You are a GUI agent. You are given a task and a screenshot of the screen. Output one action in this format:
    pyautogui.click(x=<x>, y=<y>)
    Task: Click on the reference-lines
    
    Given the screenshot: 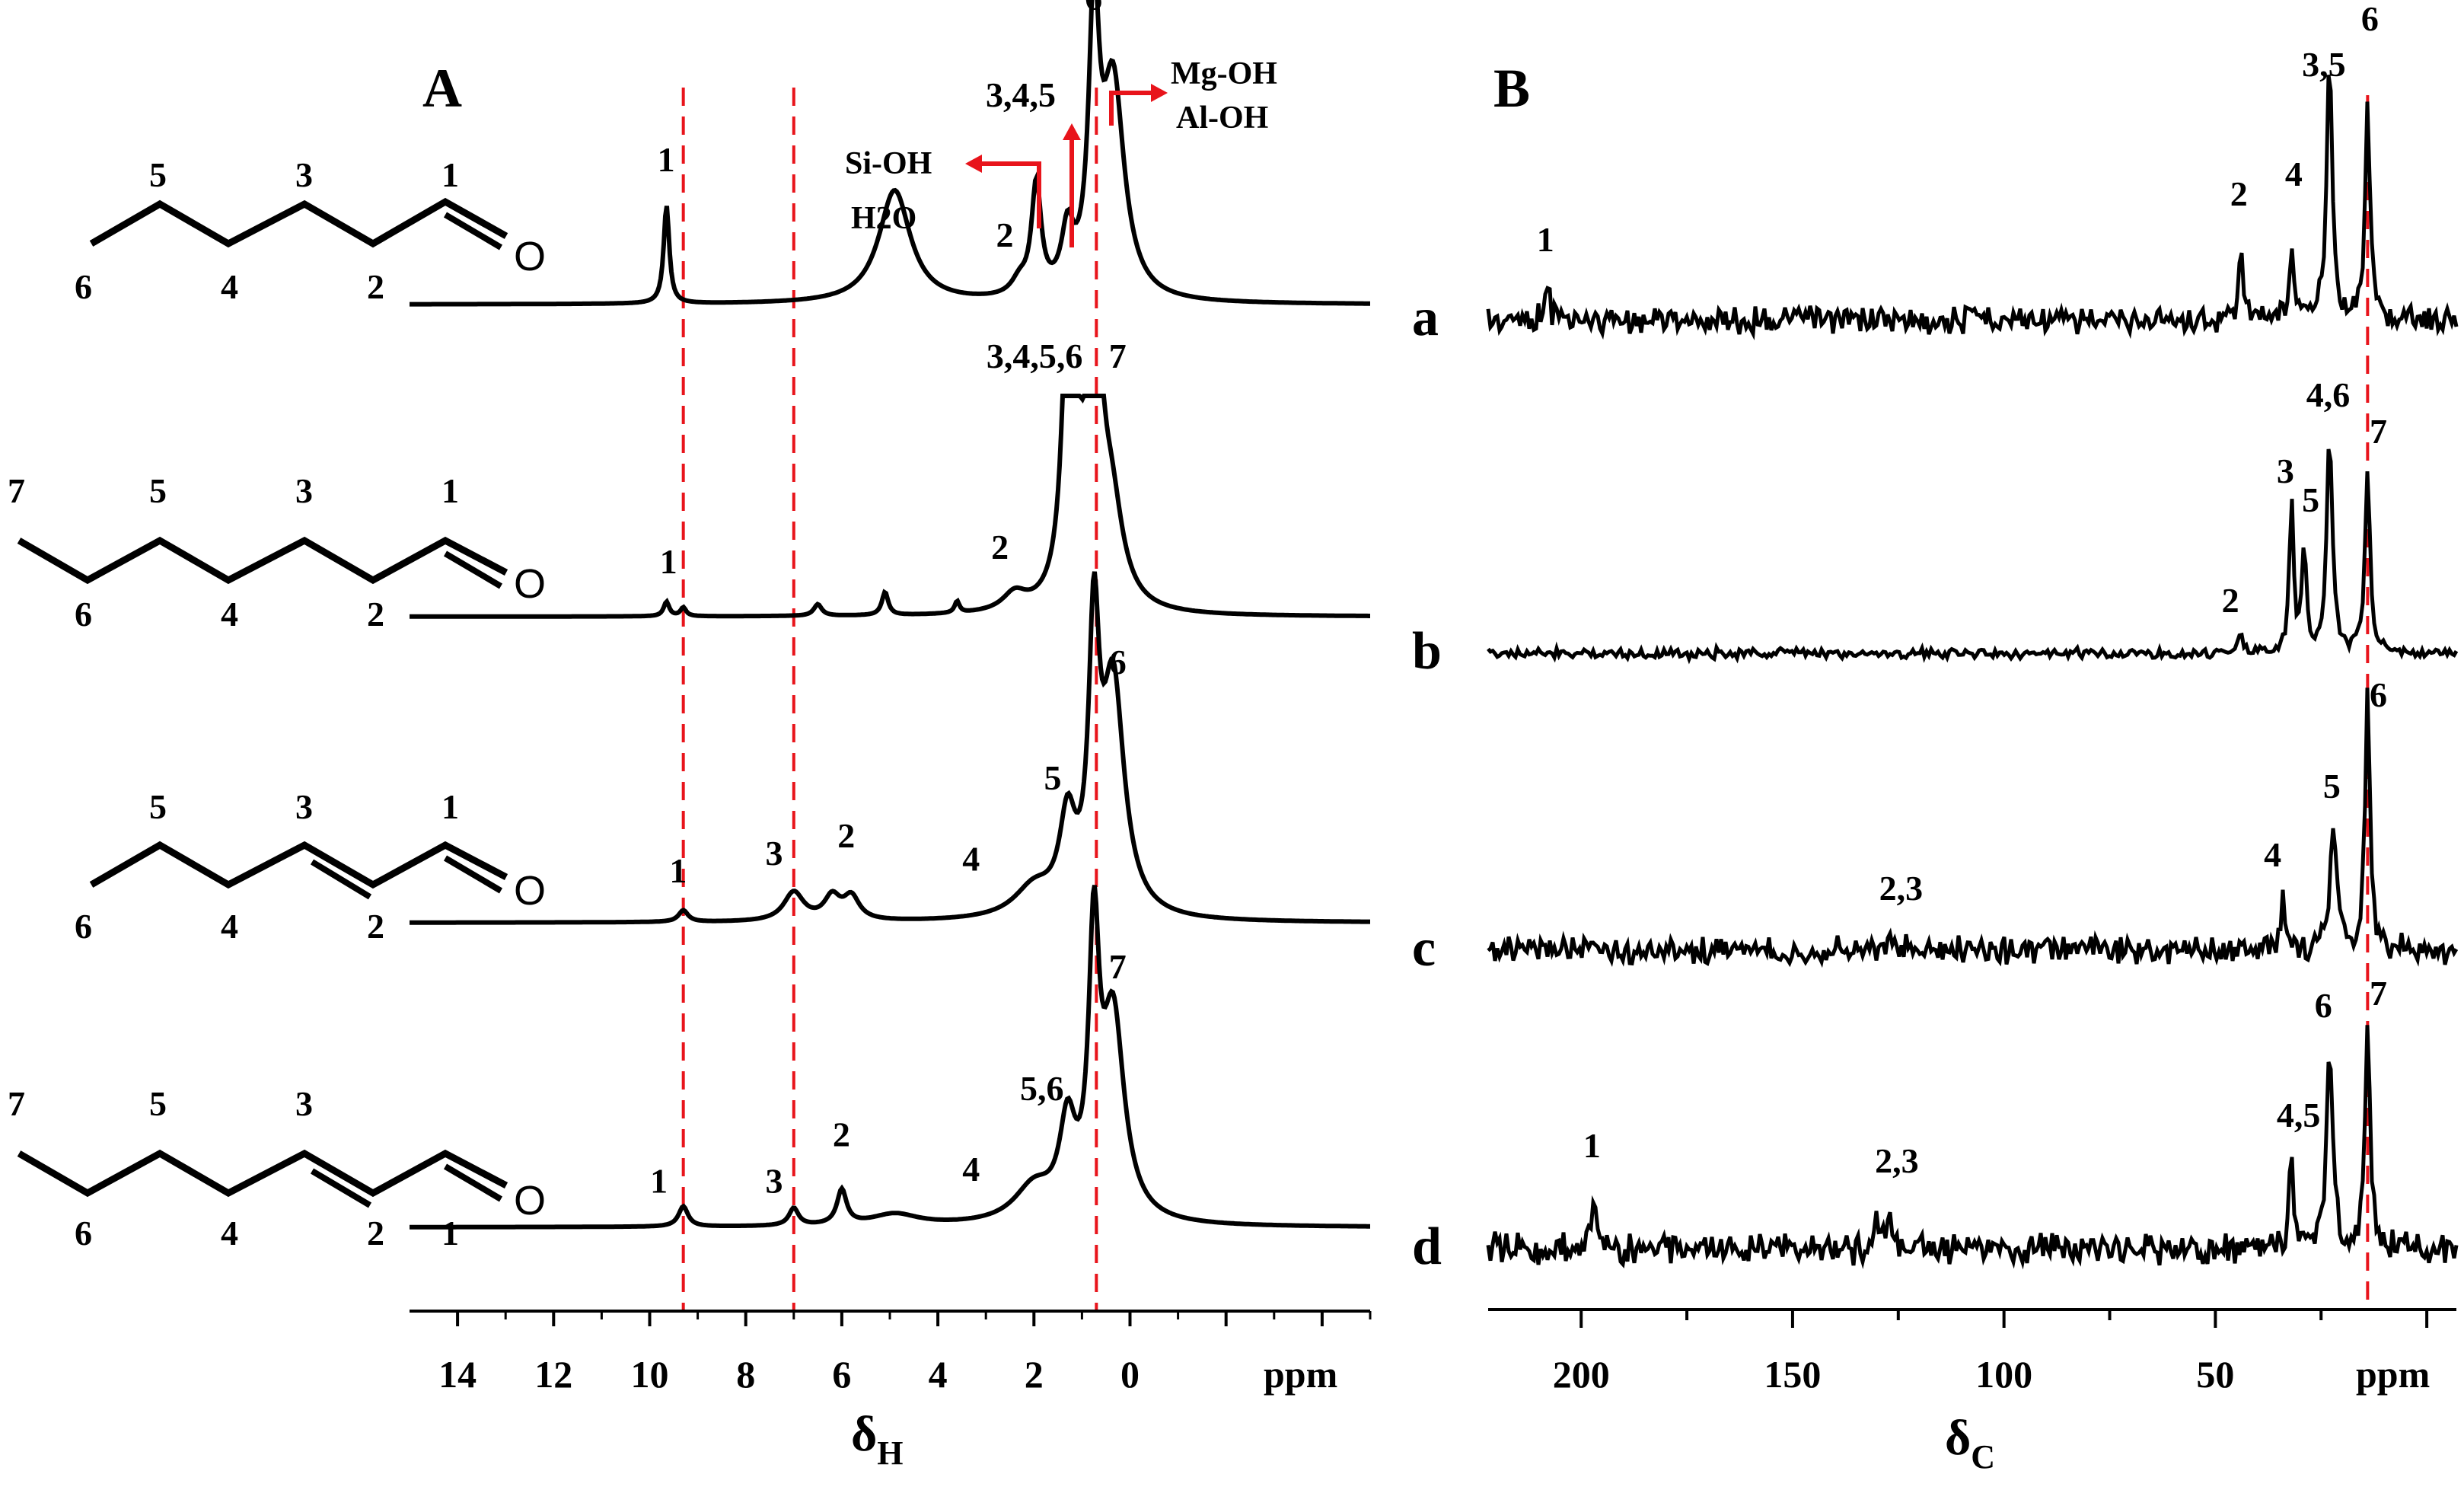 What is the action you would take?
    pyautogui.click(x=890, y=699)
    